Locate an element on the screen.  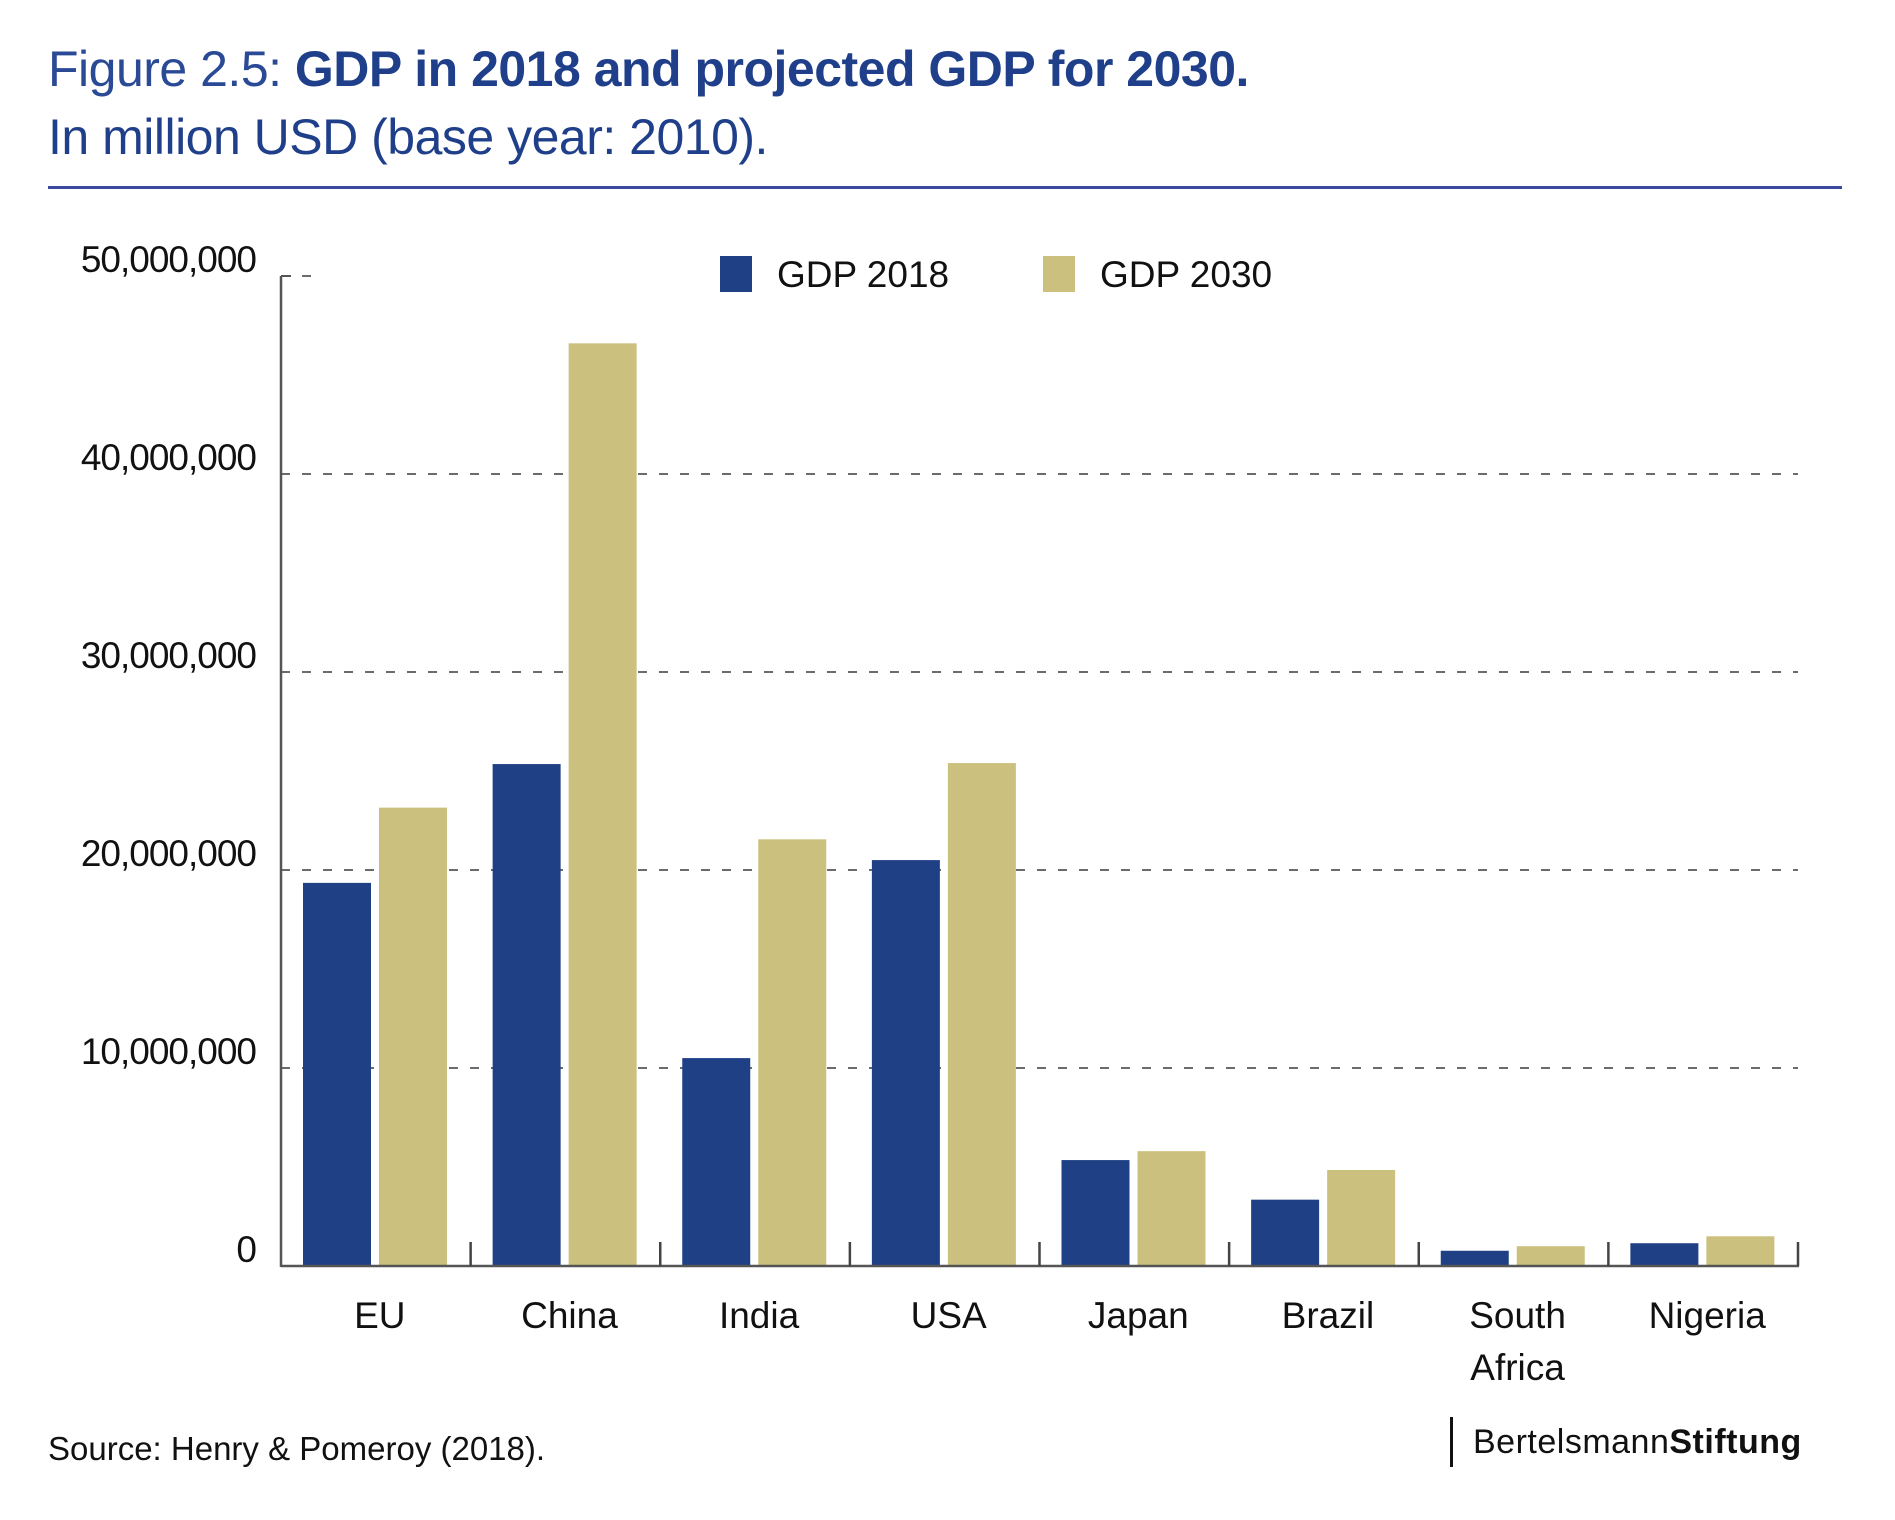
logo-divider is located at coordinates (1451, 1442).